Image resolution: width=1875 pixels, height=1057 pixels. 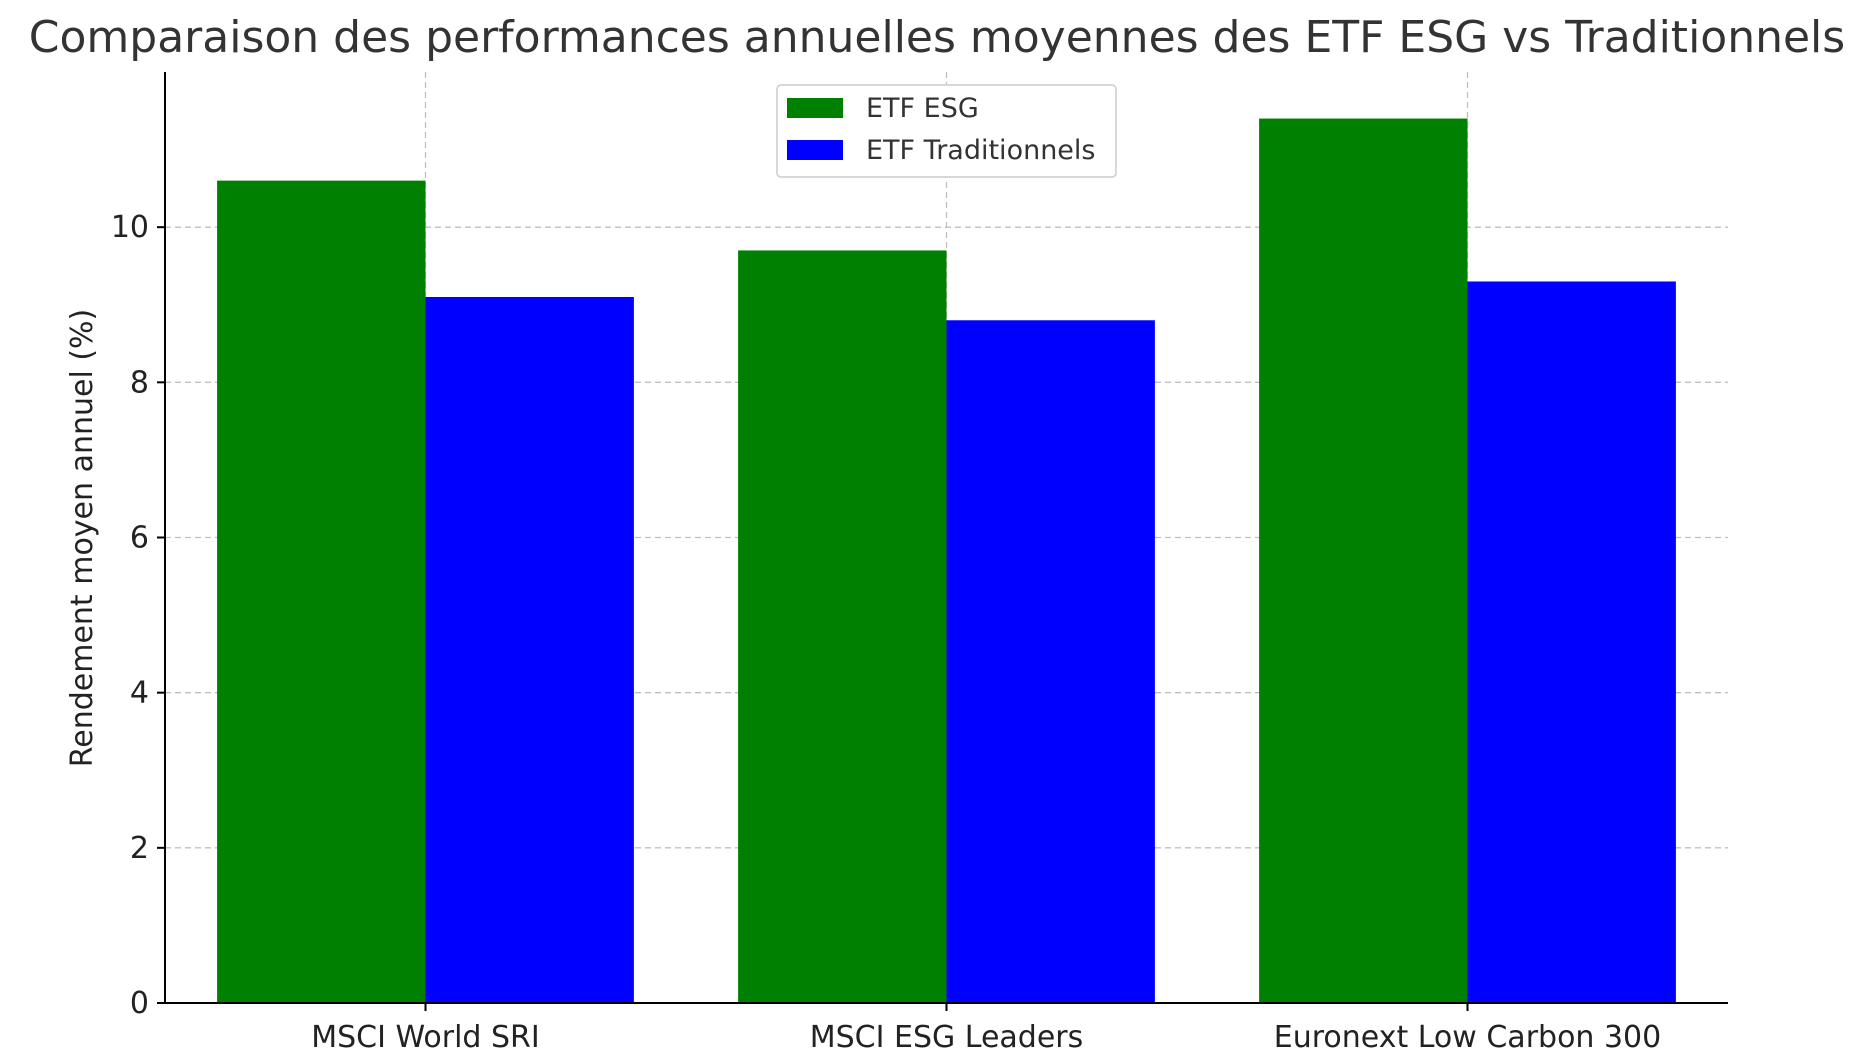 What do you see at coordinates (1467, 1037) in the screenshot?
I see `x-tick-label: Euronext Low Carbon 300` at bounding box center [1467, 1037].